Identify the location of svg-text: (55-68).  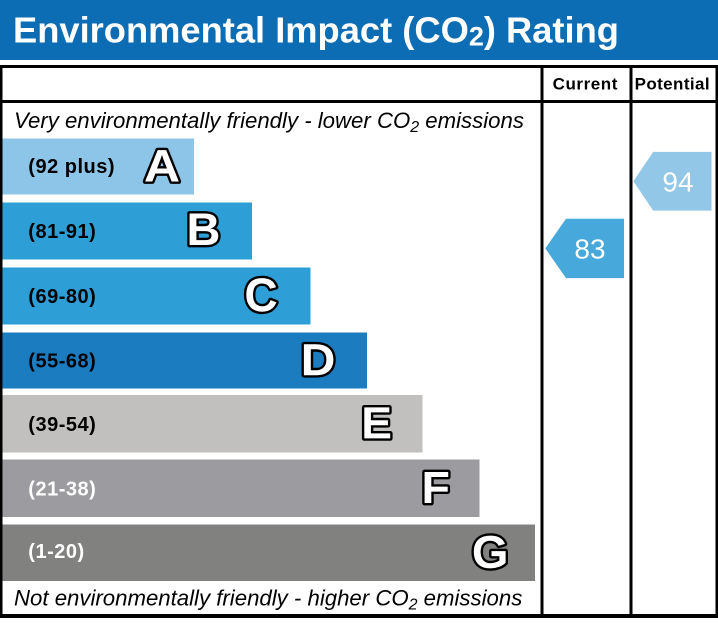
(62, 361).